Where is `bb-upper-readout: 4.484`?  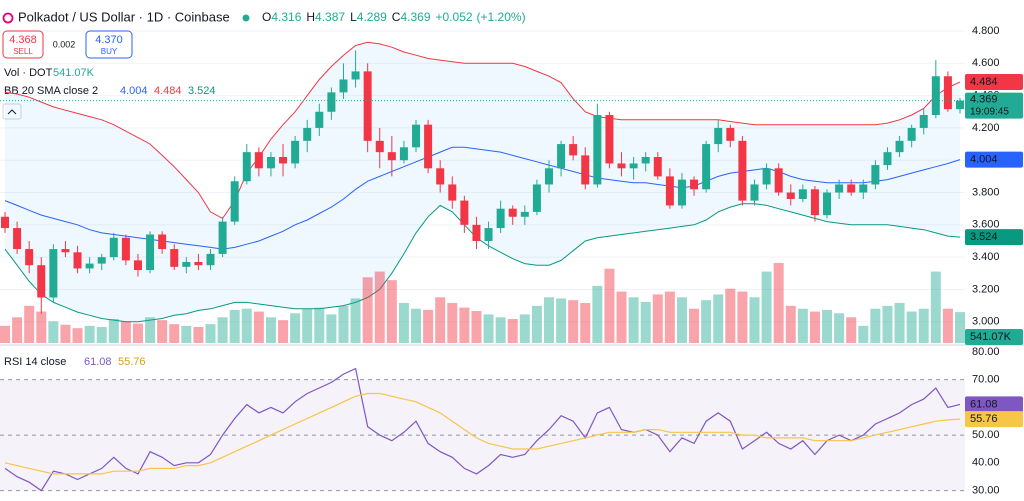 bb-upper-readout: 4.484 is located at coordinates (168, 91).